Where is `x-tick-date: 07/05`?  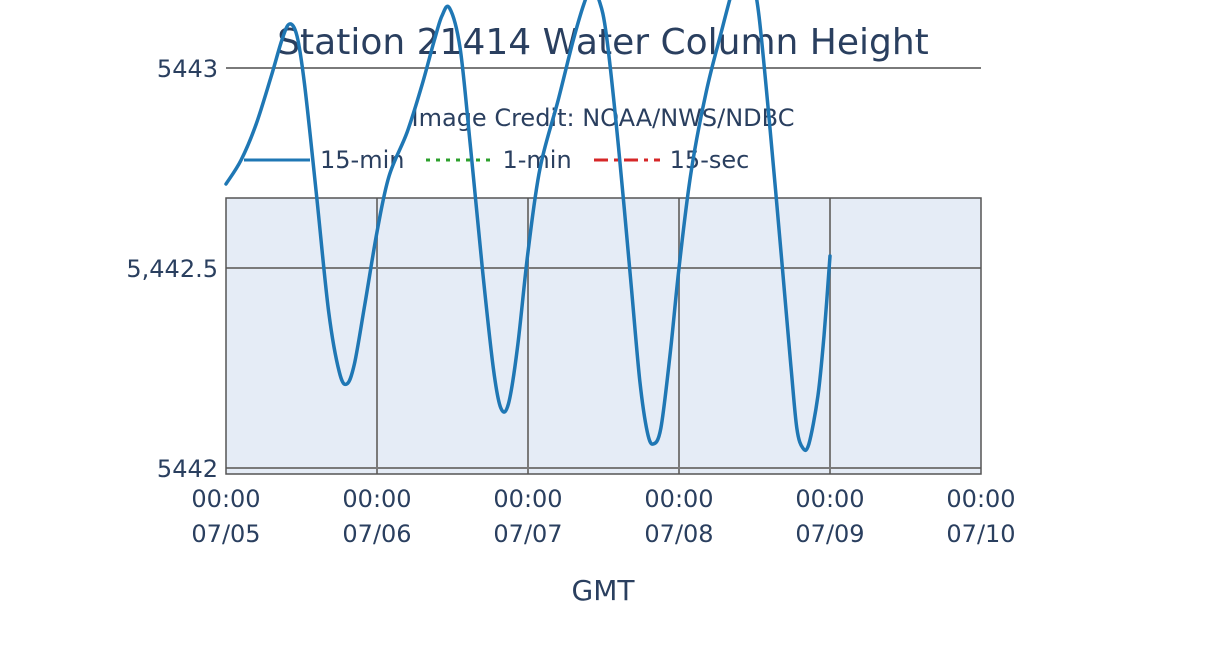 x-tick-date: 07/05 is located at coordinates (225, 534).